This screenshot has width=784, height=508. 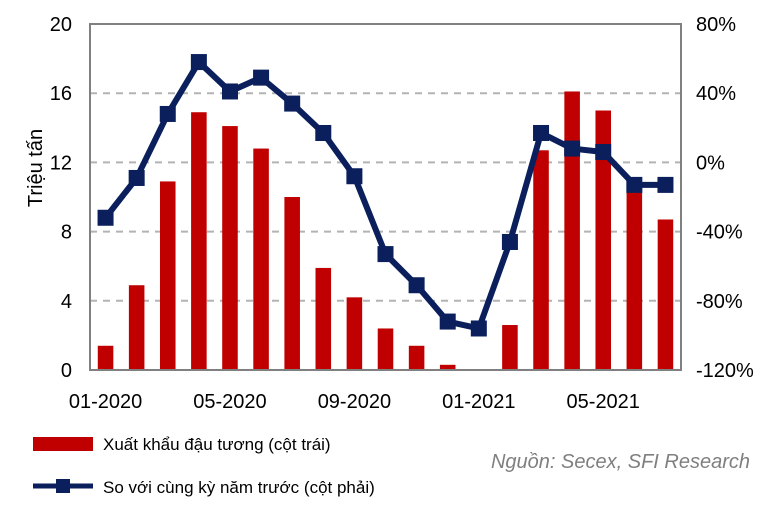 What do you see at coordinates (229, 402) in the screenshot?
I see `x-tick-label: 05-2020` at bounding box center [229, 402].